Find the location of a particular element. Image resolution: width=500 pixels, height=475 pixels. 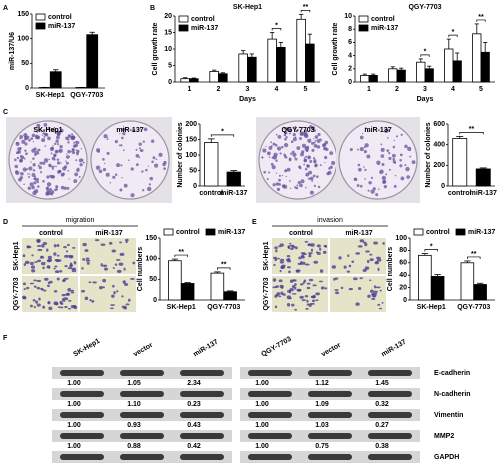

x-tick-label: 4 is located at coordinates (277, 89).